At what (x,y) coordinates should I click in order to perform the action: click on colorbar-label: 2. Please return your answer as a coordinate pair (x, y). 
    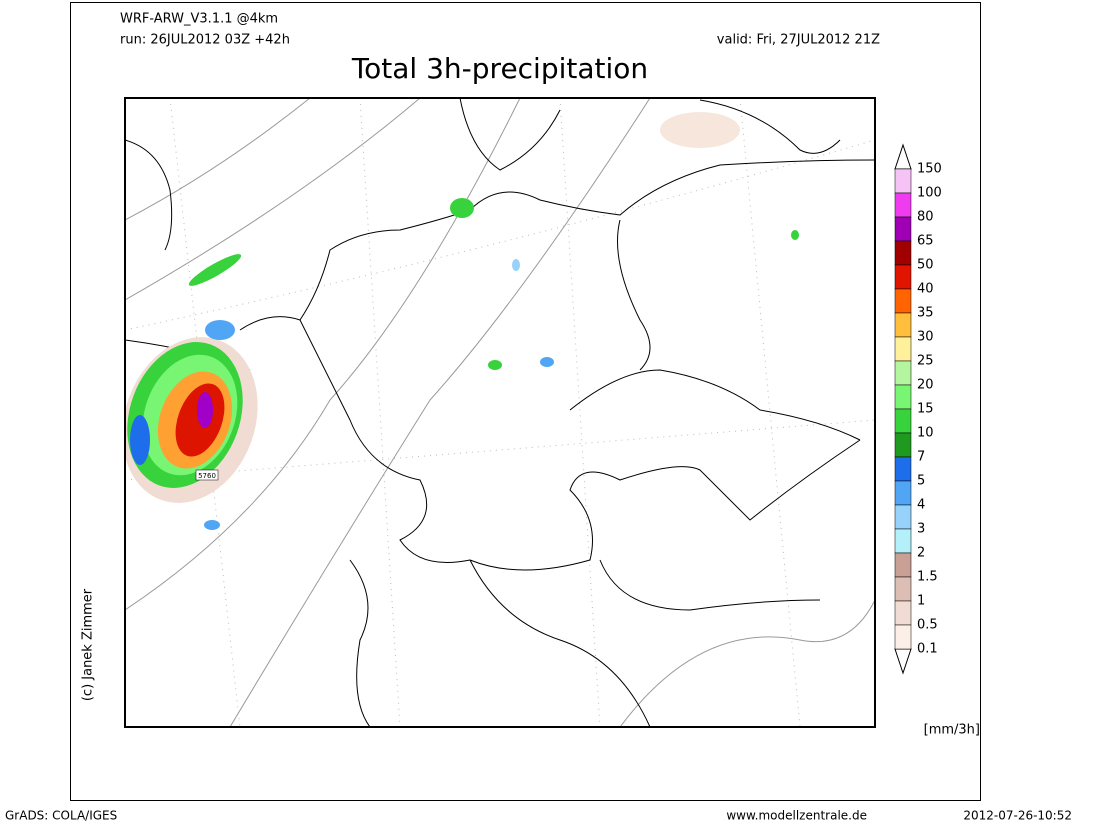
    Looking at the image, I should click on (921, 553).